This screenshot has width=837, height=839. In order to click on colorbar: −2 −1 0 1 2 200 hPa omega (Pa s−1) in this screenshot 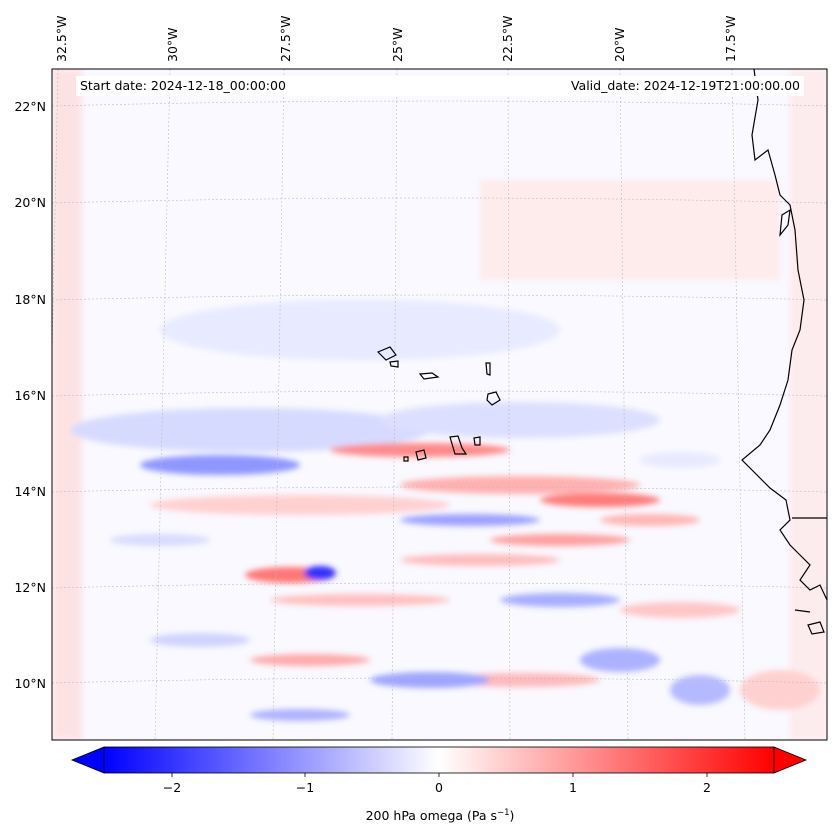, I will do `click(439, 784)`.